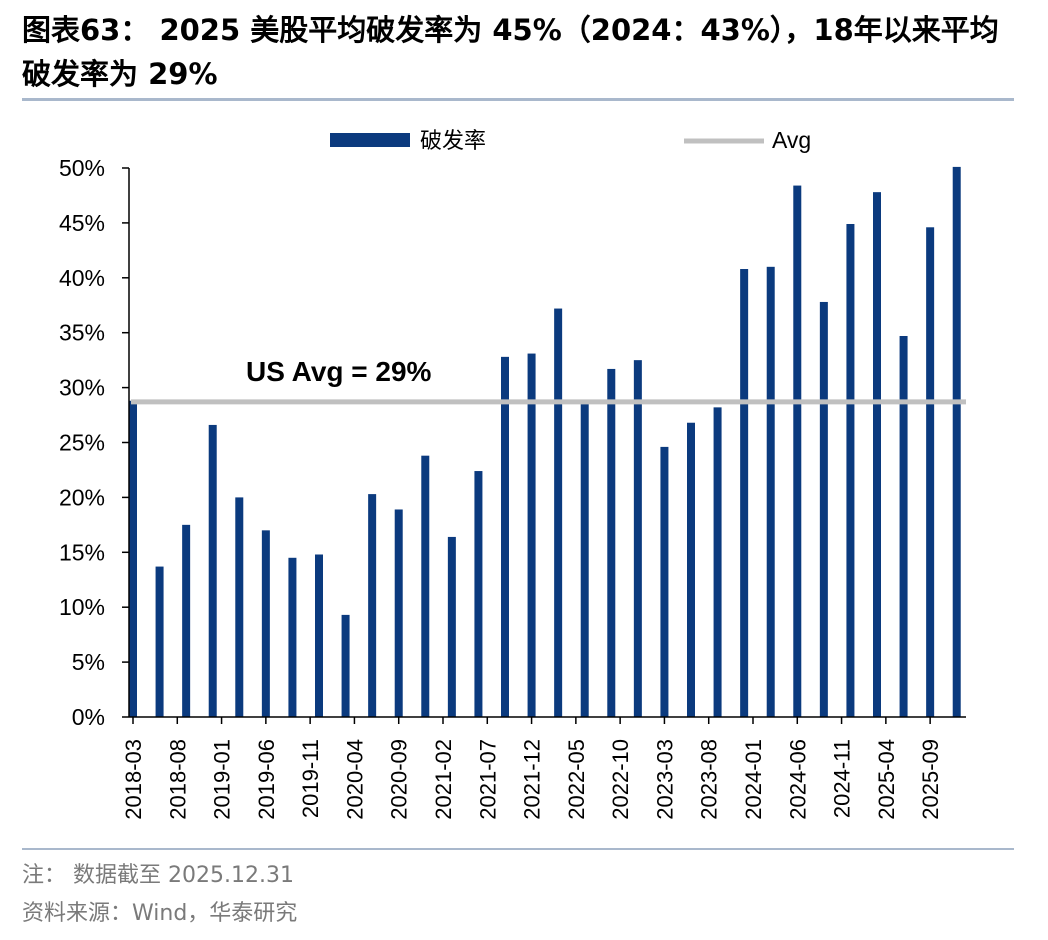 This screenshot has width=1048, height=940. I want to click on x-tick-label: 2021-07, so click(487, 779).